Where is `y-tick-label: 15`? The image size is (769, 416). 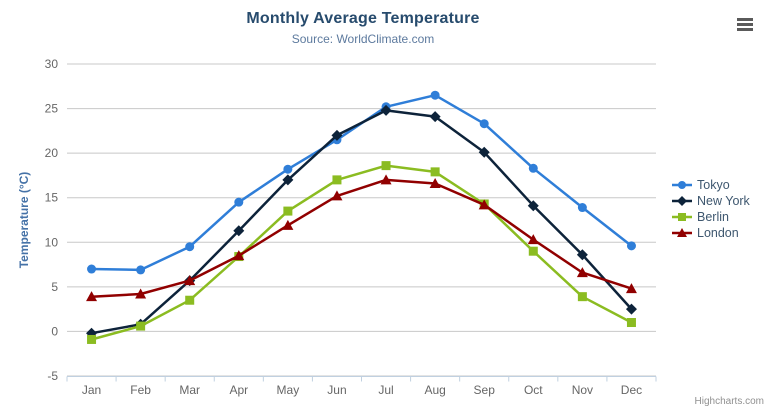 y-tick-label: 15 is located at coordinates (52, 198).